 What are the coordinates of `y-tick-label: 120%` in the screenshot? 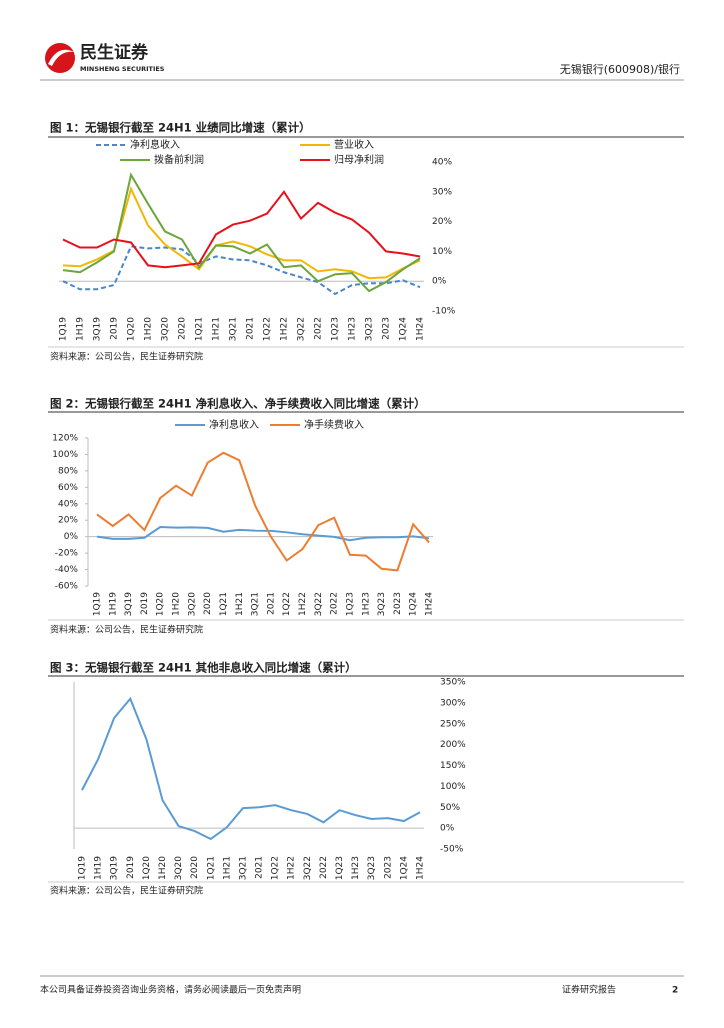 It's located at (65, 439).